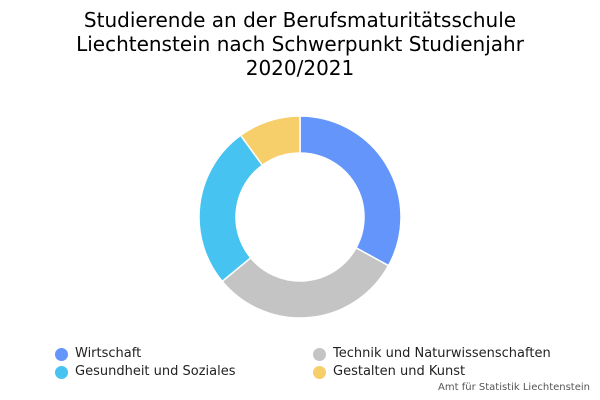 The width and height of the screenshot is (600, 400). Describe the element at coordinates (350, 191) in the screenshot. I see `slice-wirtschaft` at that location.